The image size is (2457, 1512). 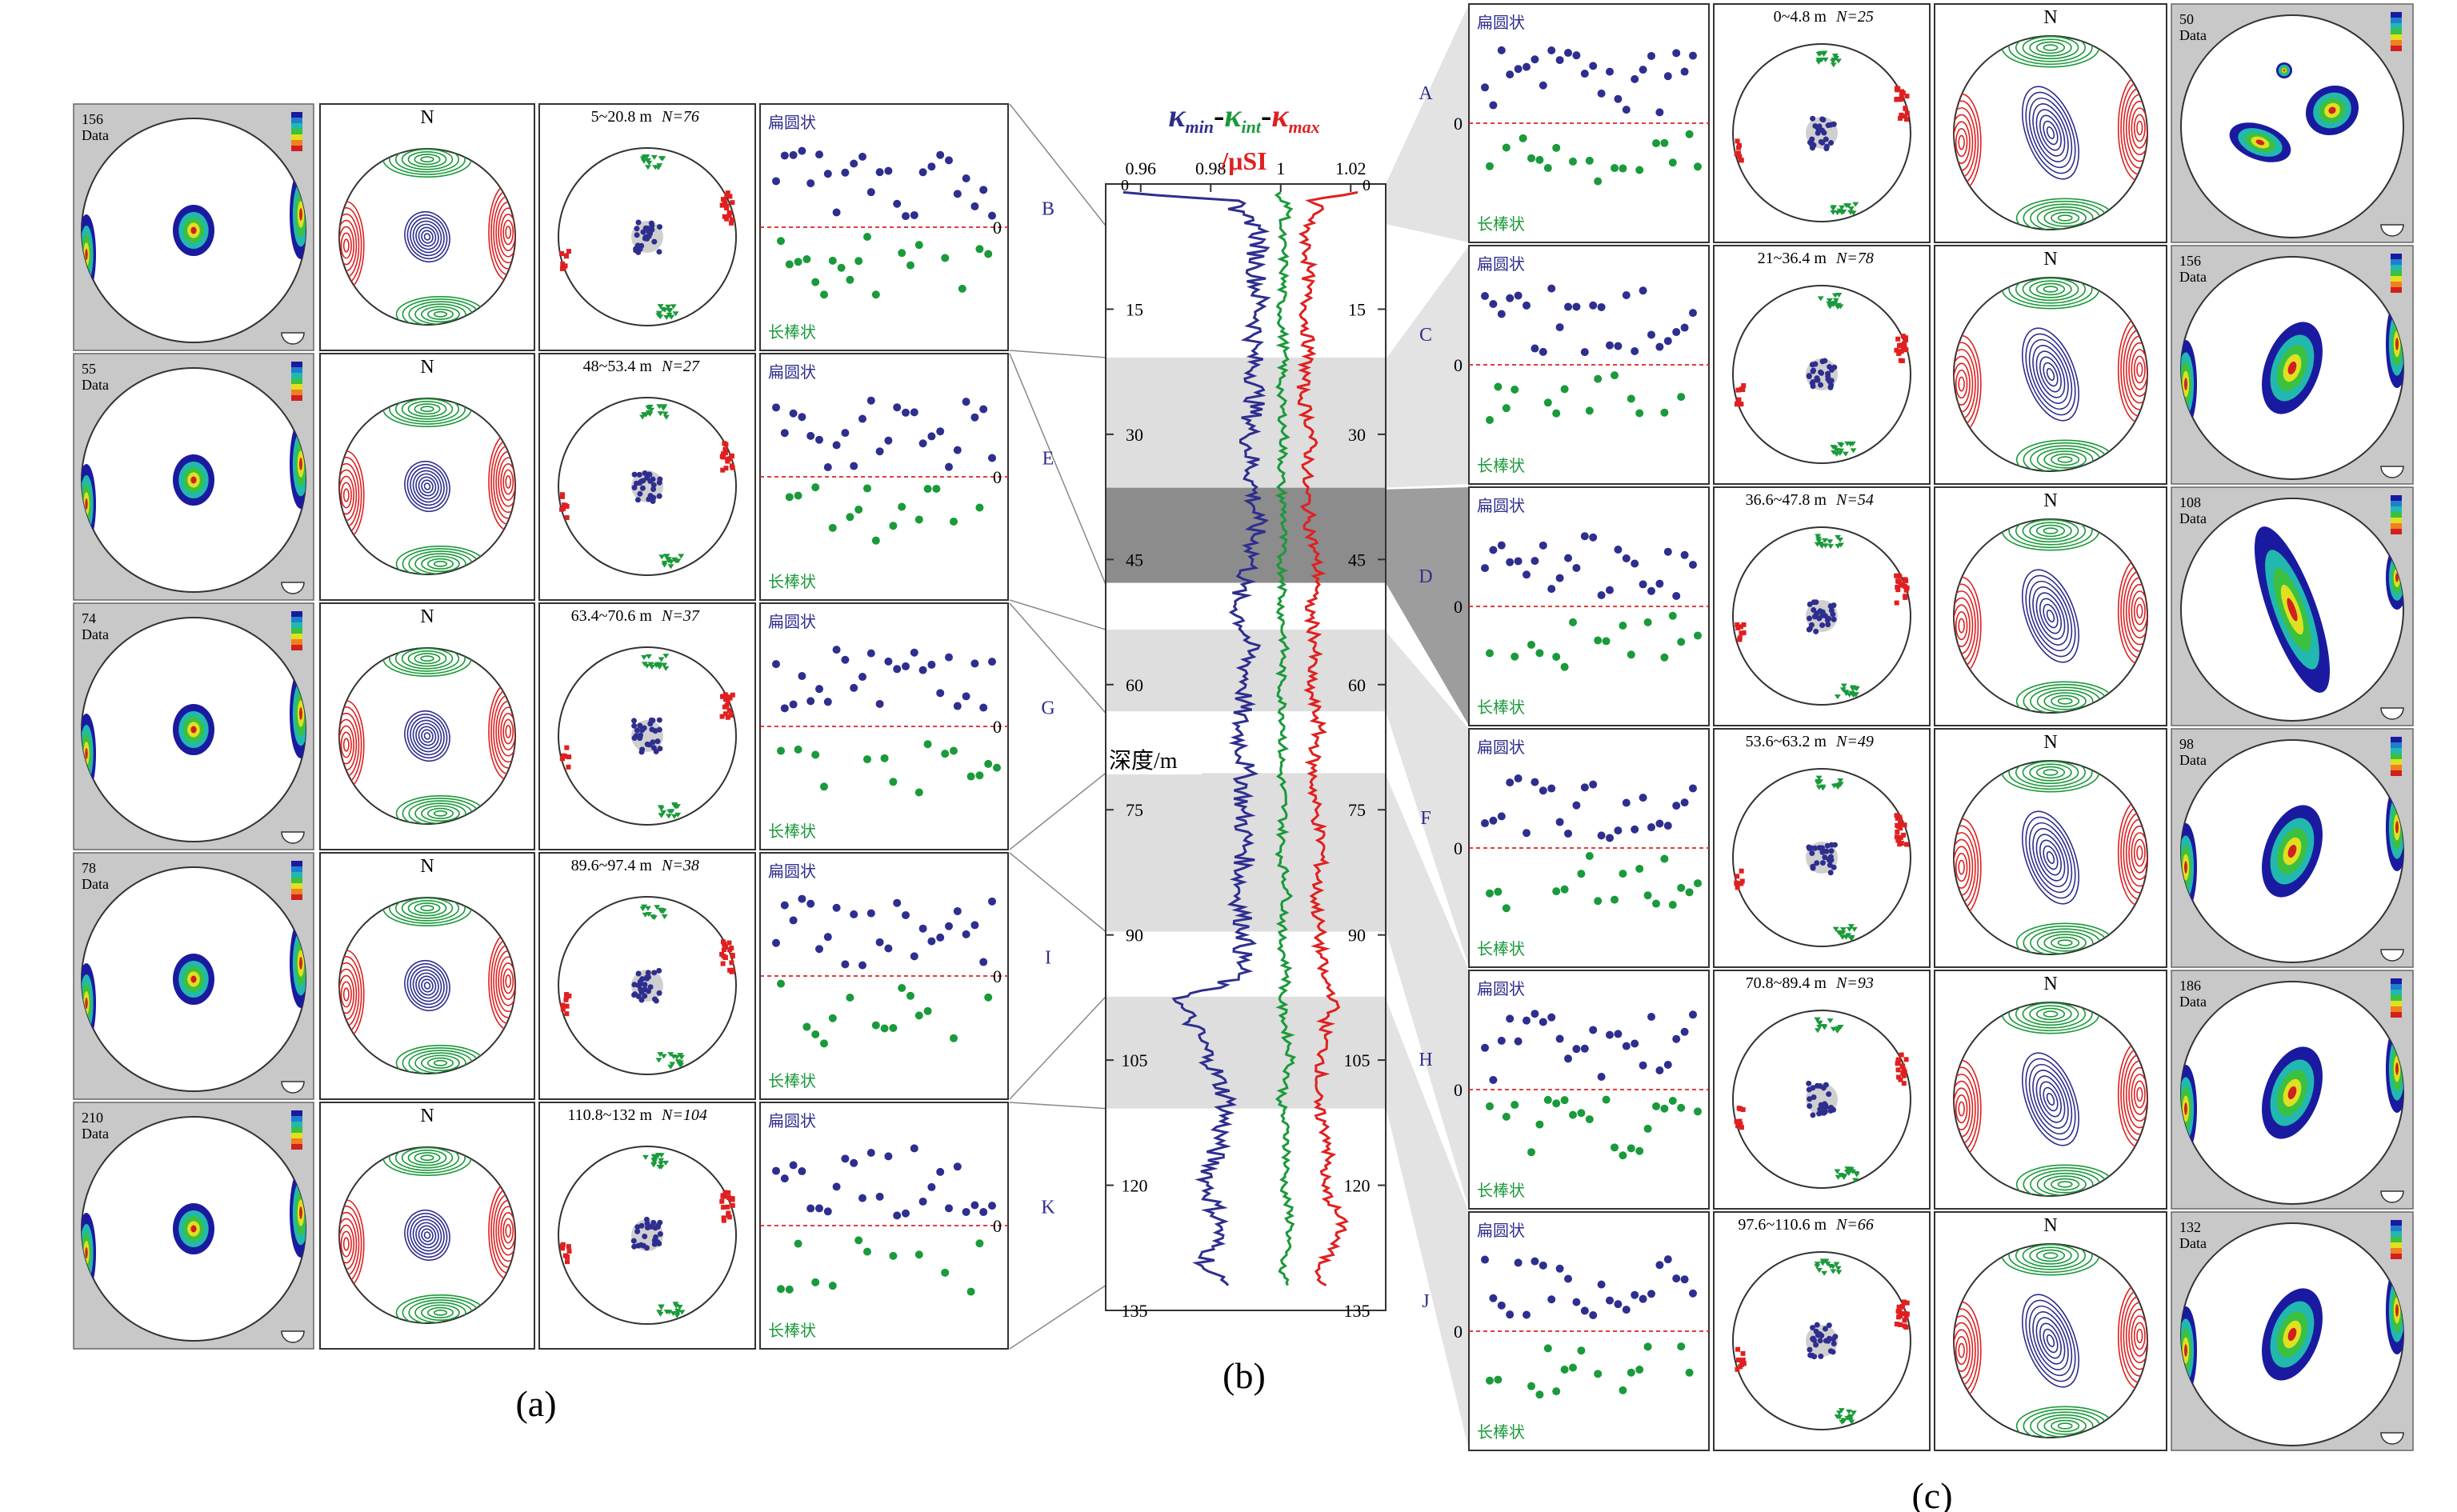 What do you see at coordinates (997, 228) in the screenshot?
I see `zero-tick-label: 0` at bounding box center [997, 228].